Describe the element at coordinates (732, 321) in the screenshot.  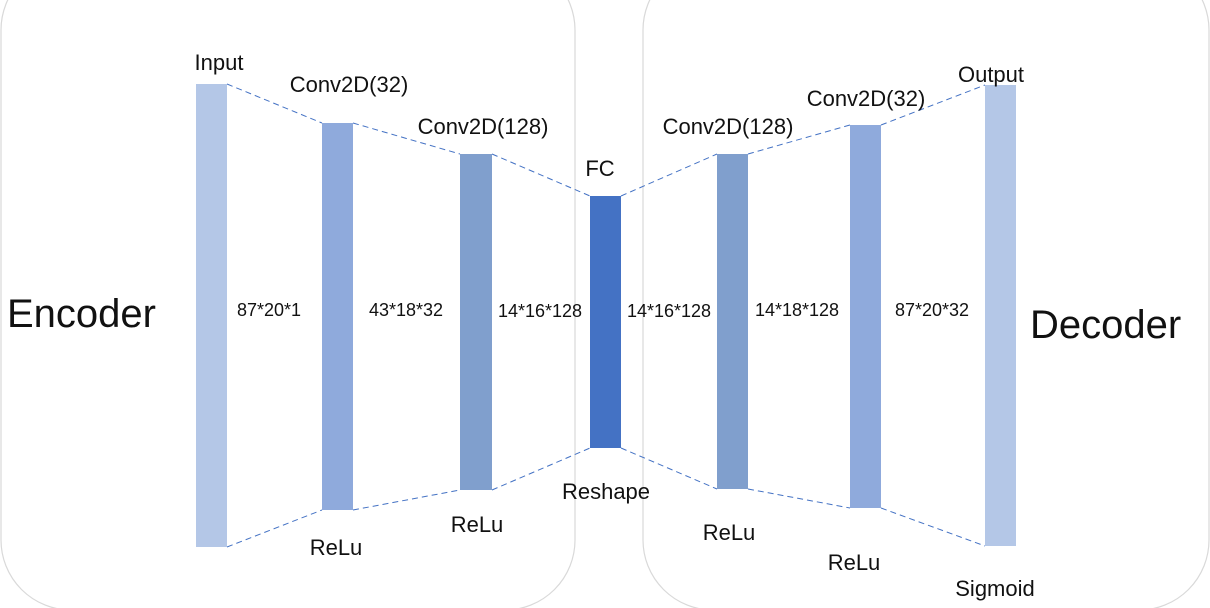
I see `decoder-conv128-bar` at that location.